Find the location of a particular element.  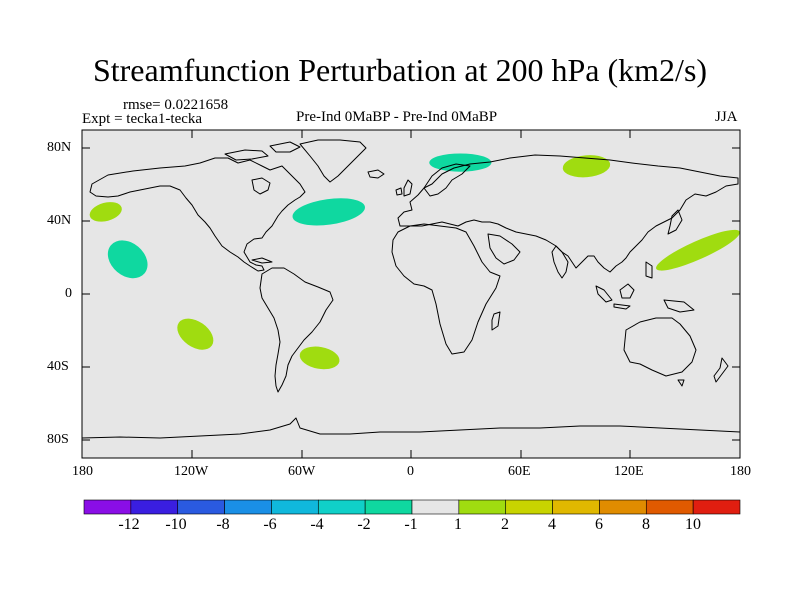

y-tick-0: 0 is located at coordinates (68, 293).